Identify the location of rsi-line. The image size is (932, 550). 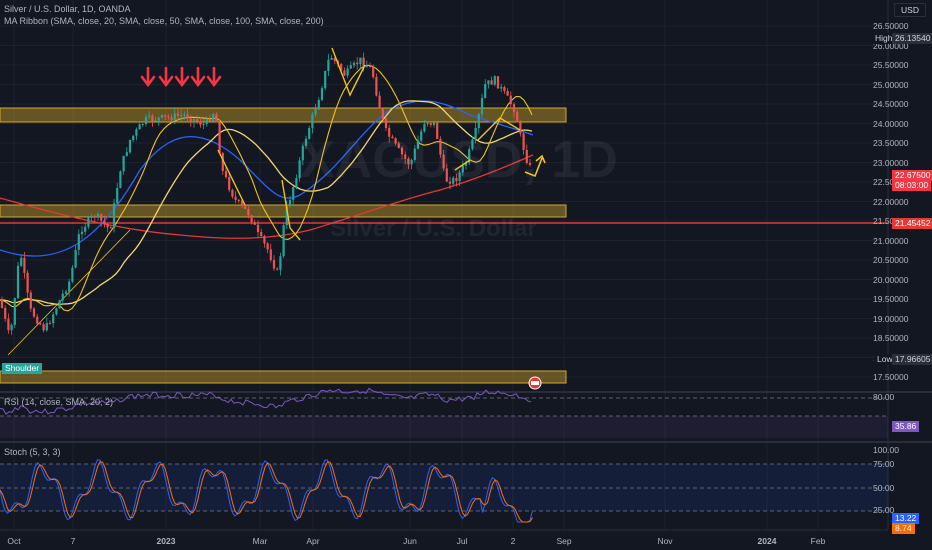
(266, 401).